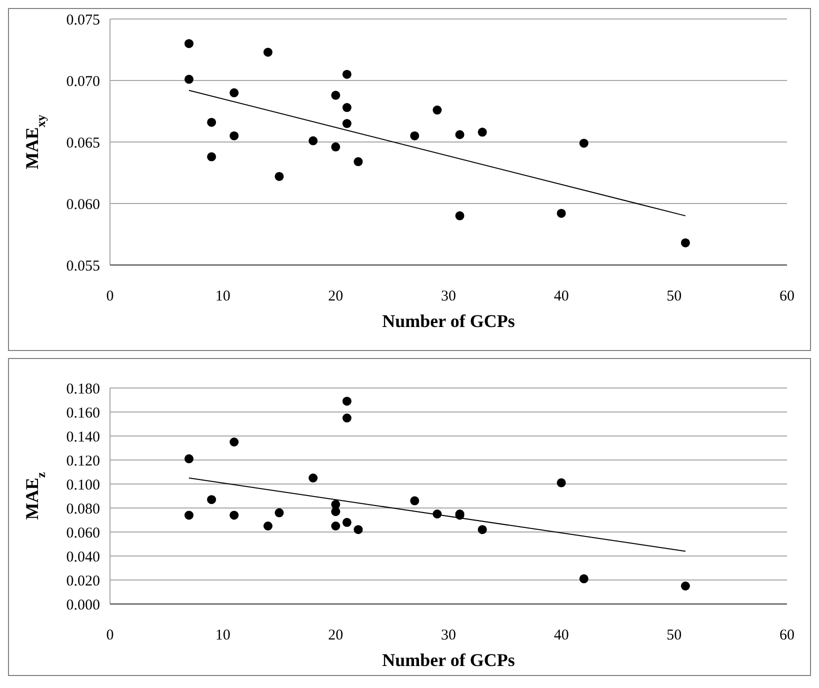 The image size is (819, 688). I want to click on y-tick-label: 0.140, so click(83, 437).